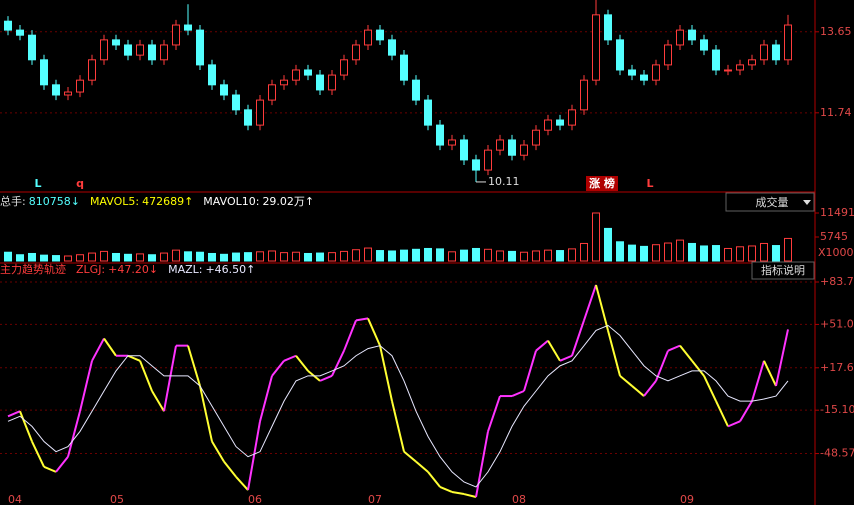  I want to click on selector-label: 成交量, so click(772, 202).